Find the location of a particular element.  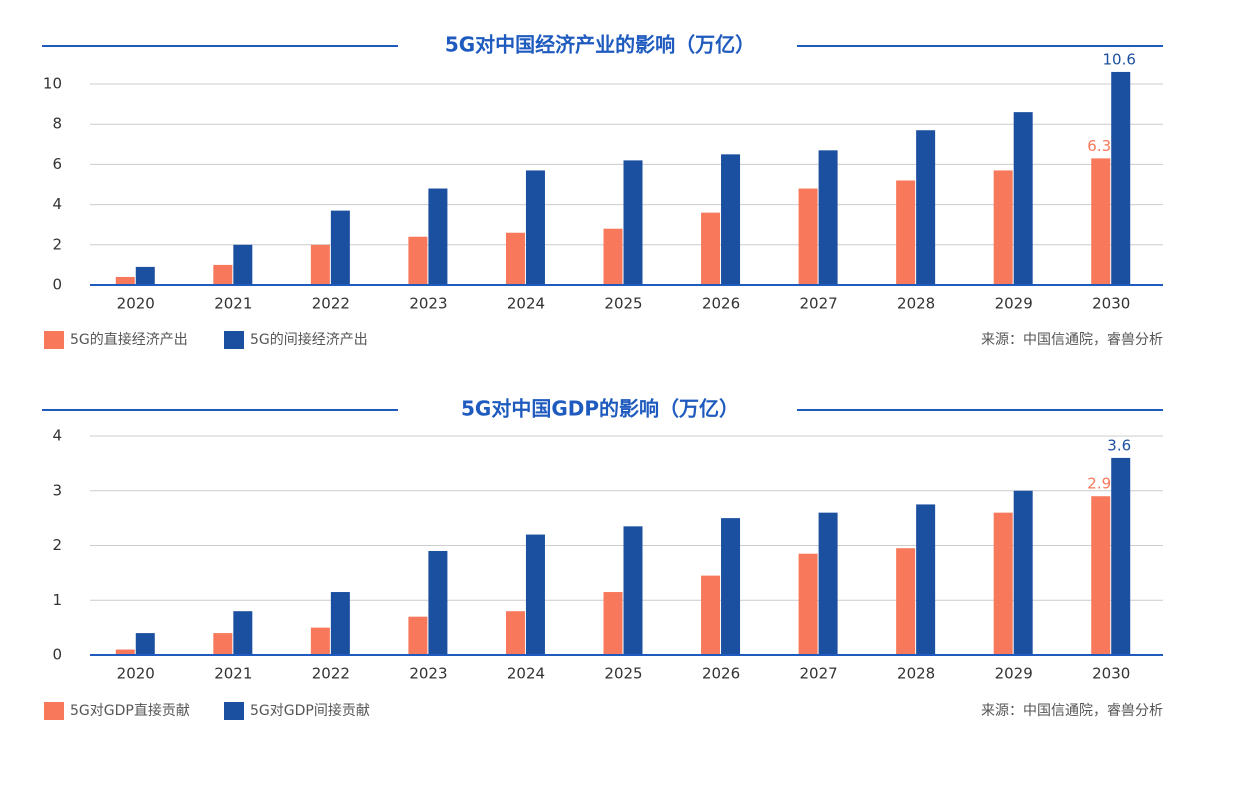

legend-label: 5G对GDP间接贡献 is located at coordinates (310, 710).